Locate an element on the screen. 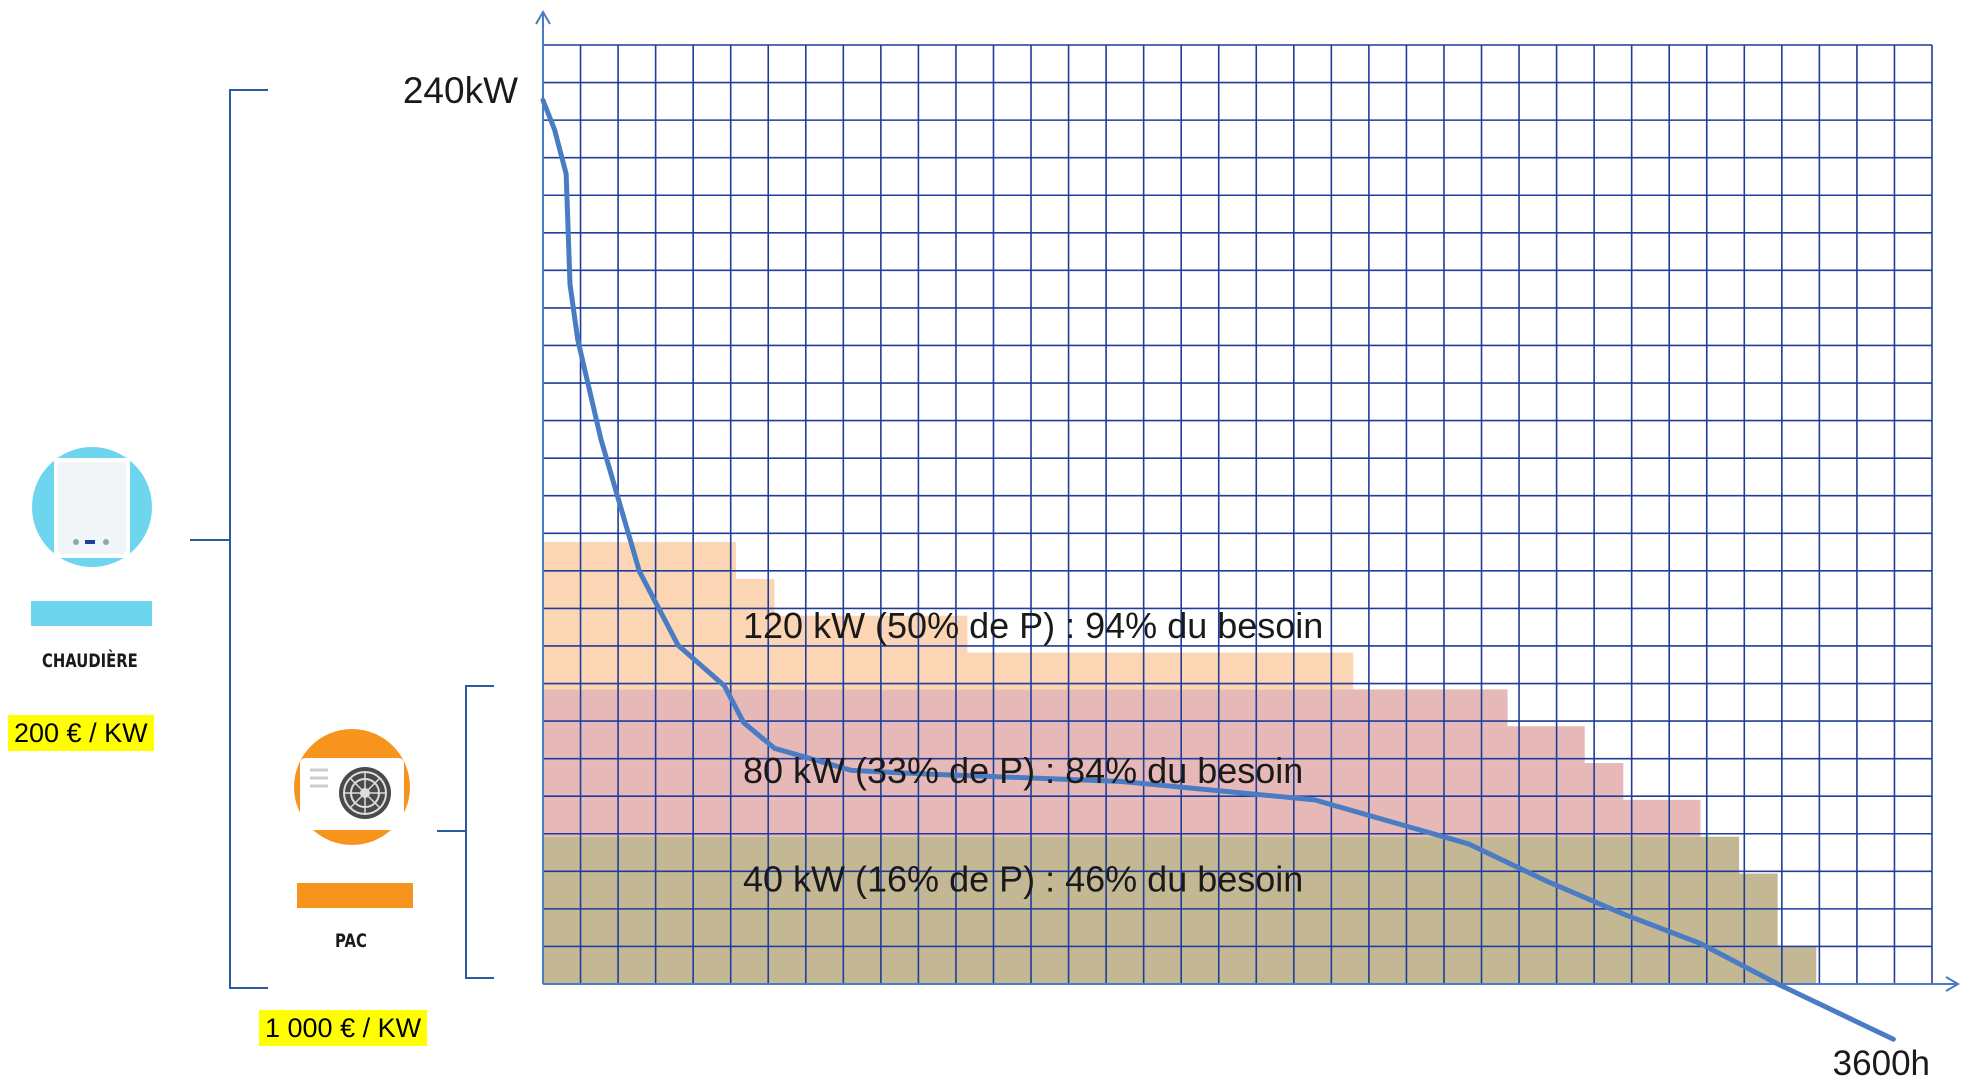 The image size is (1964, 1090). y-top-label: 240kW is located at coordinates (460, 90).